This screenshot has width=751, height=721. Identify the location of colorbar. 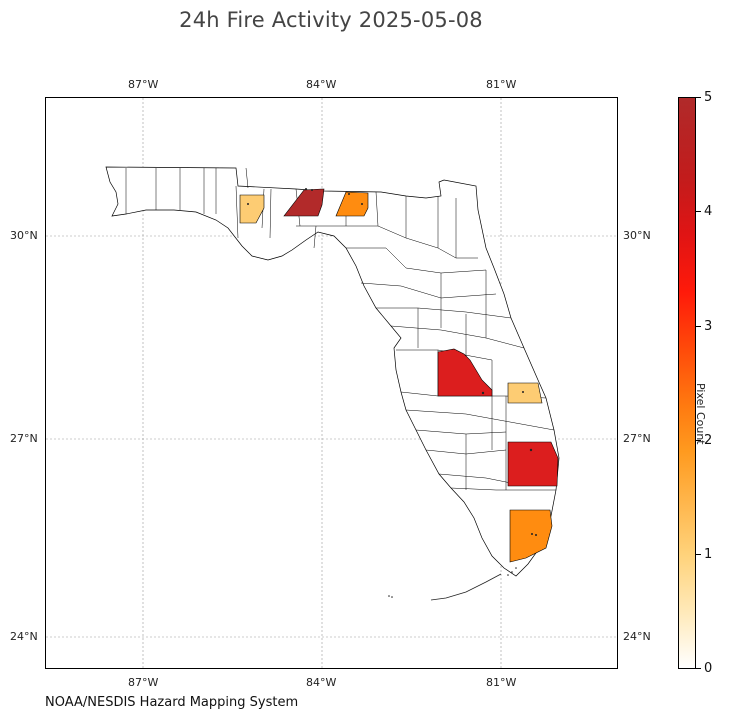
(687, 383).